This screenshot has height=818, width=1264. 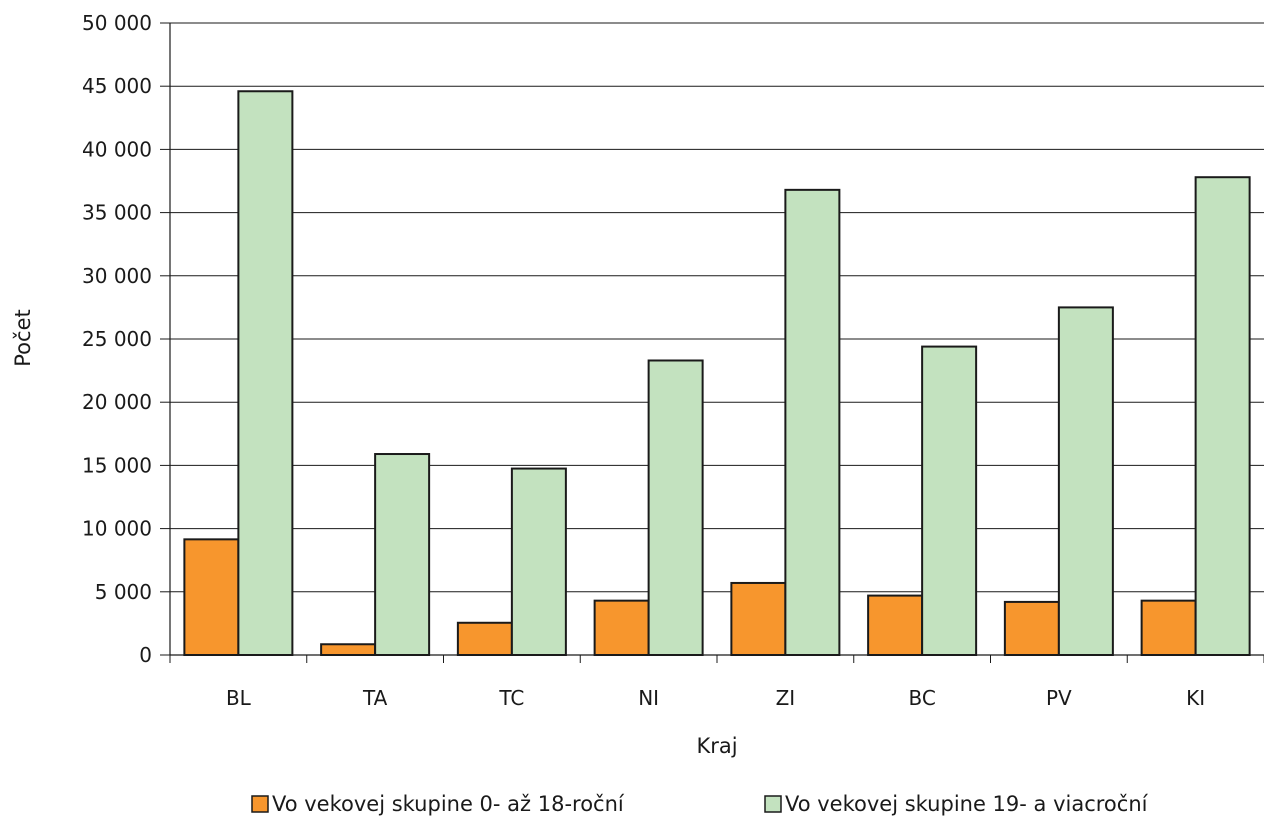 What do you see at coordinates (117, 465) in the screenshot?
I see `y-tick-label: 15 000` at bounding box center [117, 465].